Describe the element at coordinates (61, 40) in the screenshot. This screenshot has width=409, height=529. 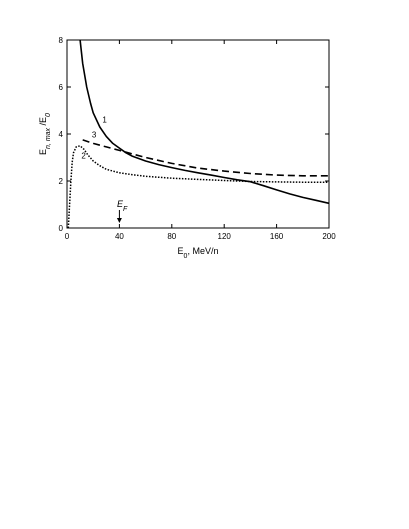
I see `y-tick-label: 8` at that location.